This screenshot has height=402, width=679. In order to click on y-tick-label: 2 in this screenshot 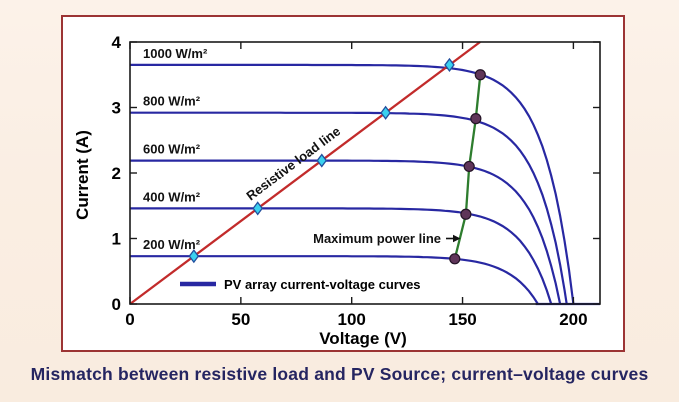, I will do `click(116, 173)`.